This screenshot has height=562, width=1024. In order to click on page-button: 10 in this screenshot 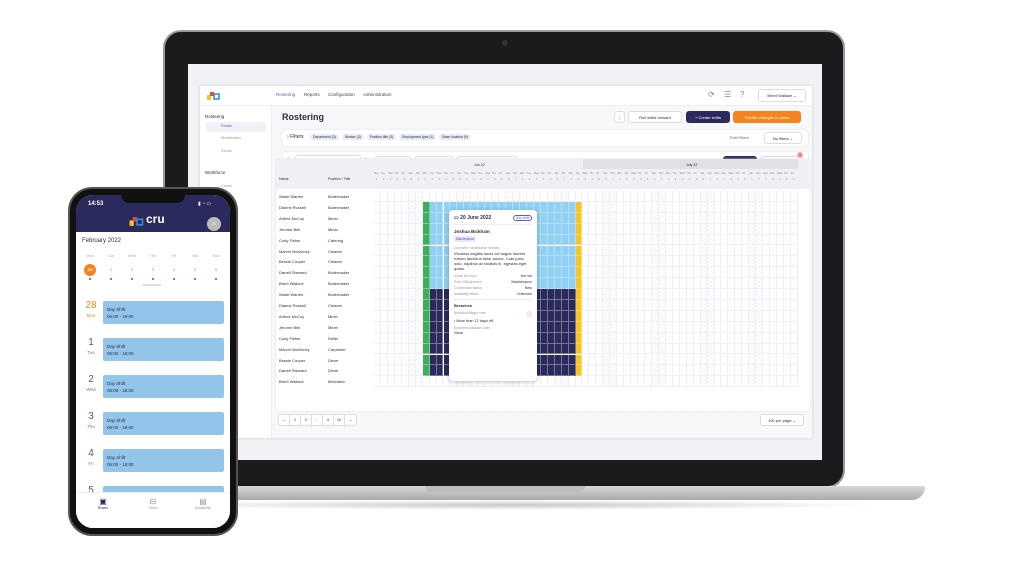, I will do `click(339, 420)`.